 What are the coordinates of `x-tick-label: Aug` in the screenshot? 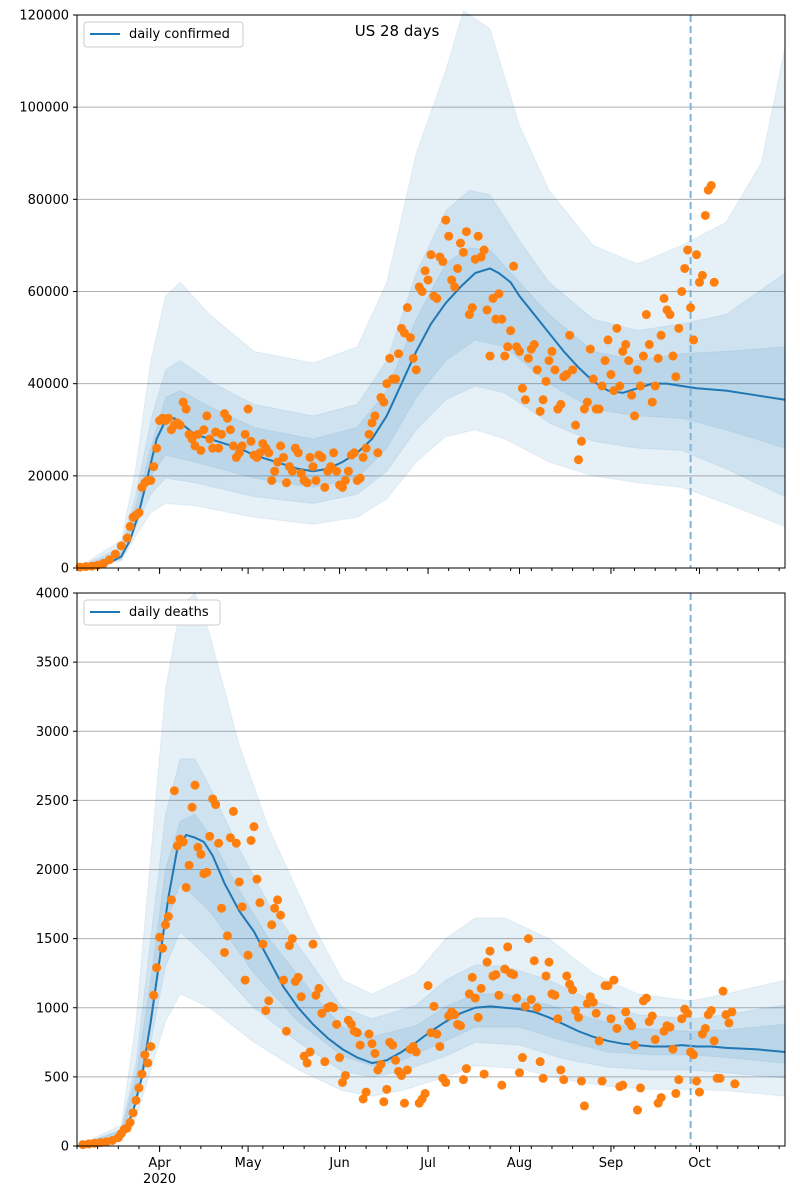 It's located at (519, 1163).